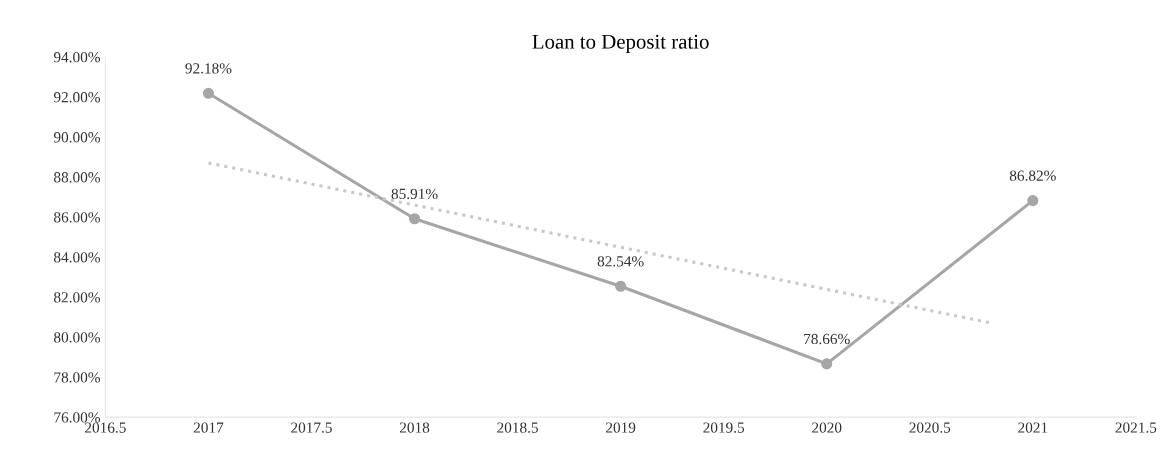 This screenshot has height=474, width=1171. What do you see at coordinates (827, 427) in the screenshot?
I see `x-tick-label: 2020` at bounding box center [827, 427].